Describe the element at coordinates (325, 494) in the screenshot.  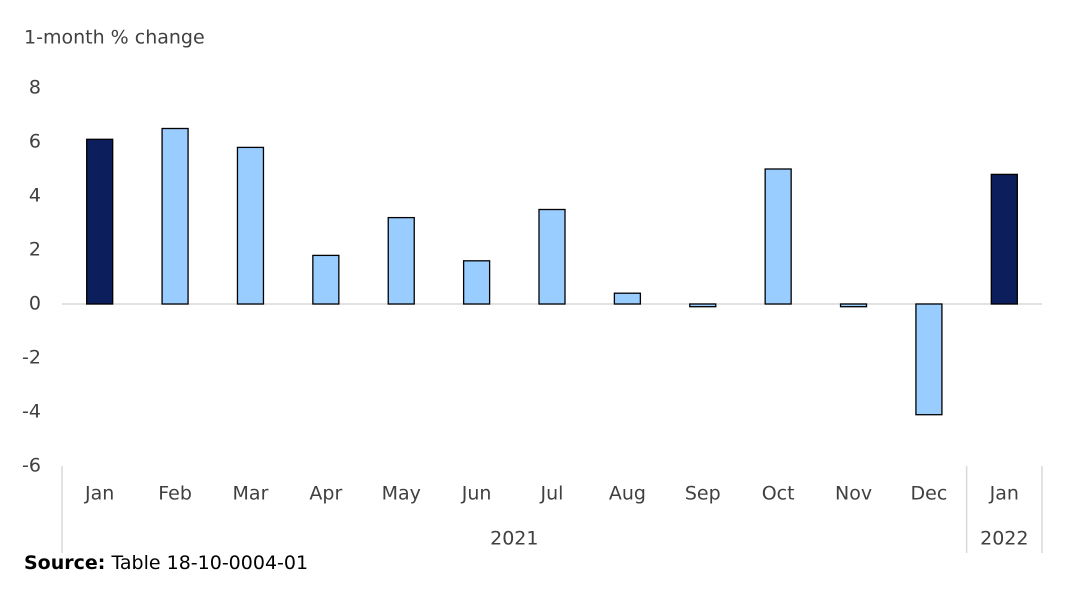
I see `x-tick-label: Apr` at that location.